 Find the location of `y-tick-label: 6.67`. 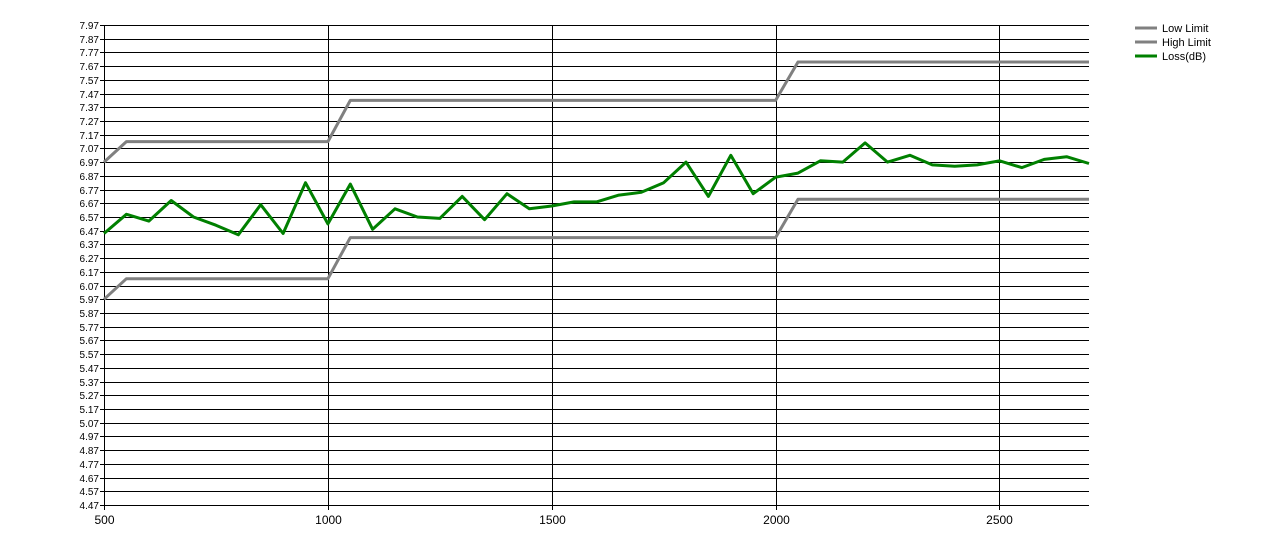

y-tick-label: 6.67 is located at coordinates (90, 204).